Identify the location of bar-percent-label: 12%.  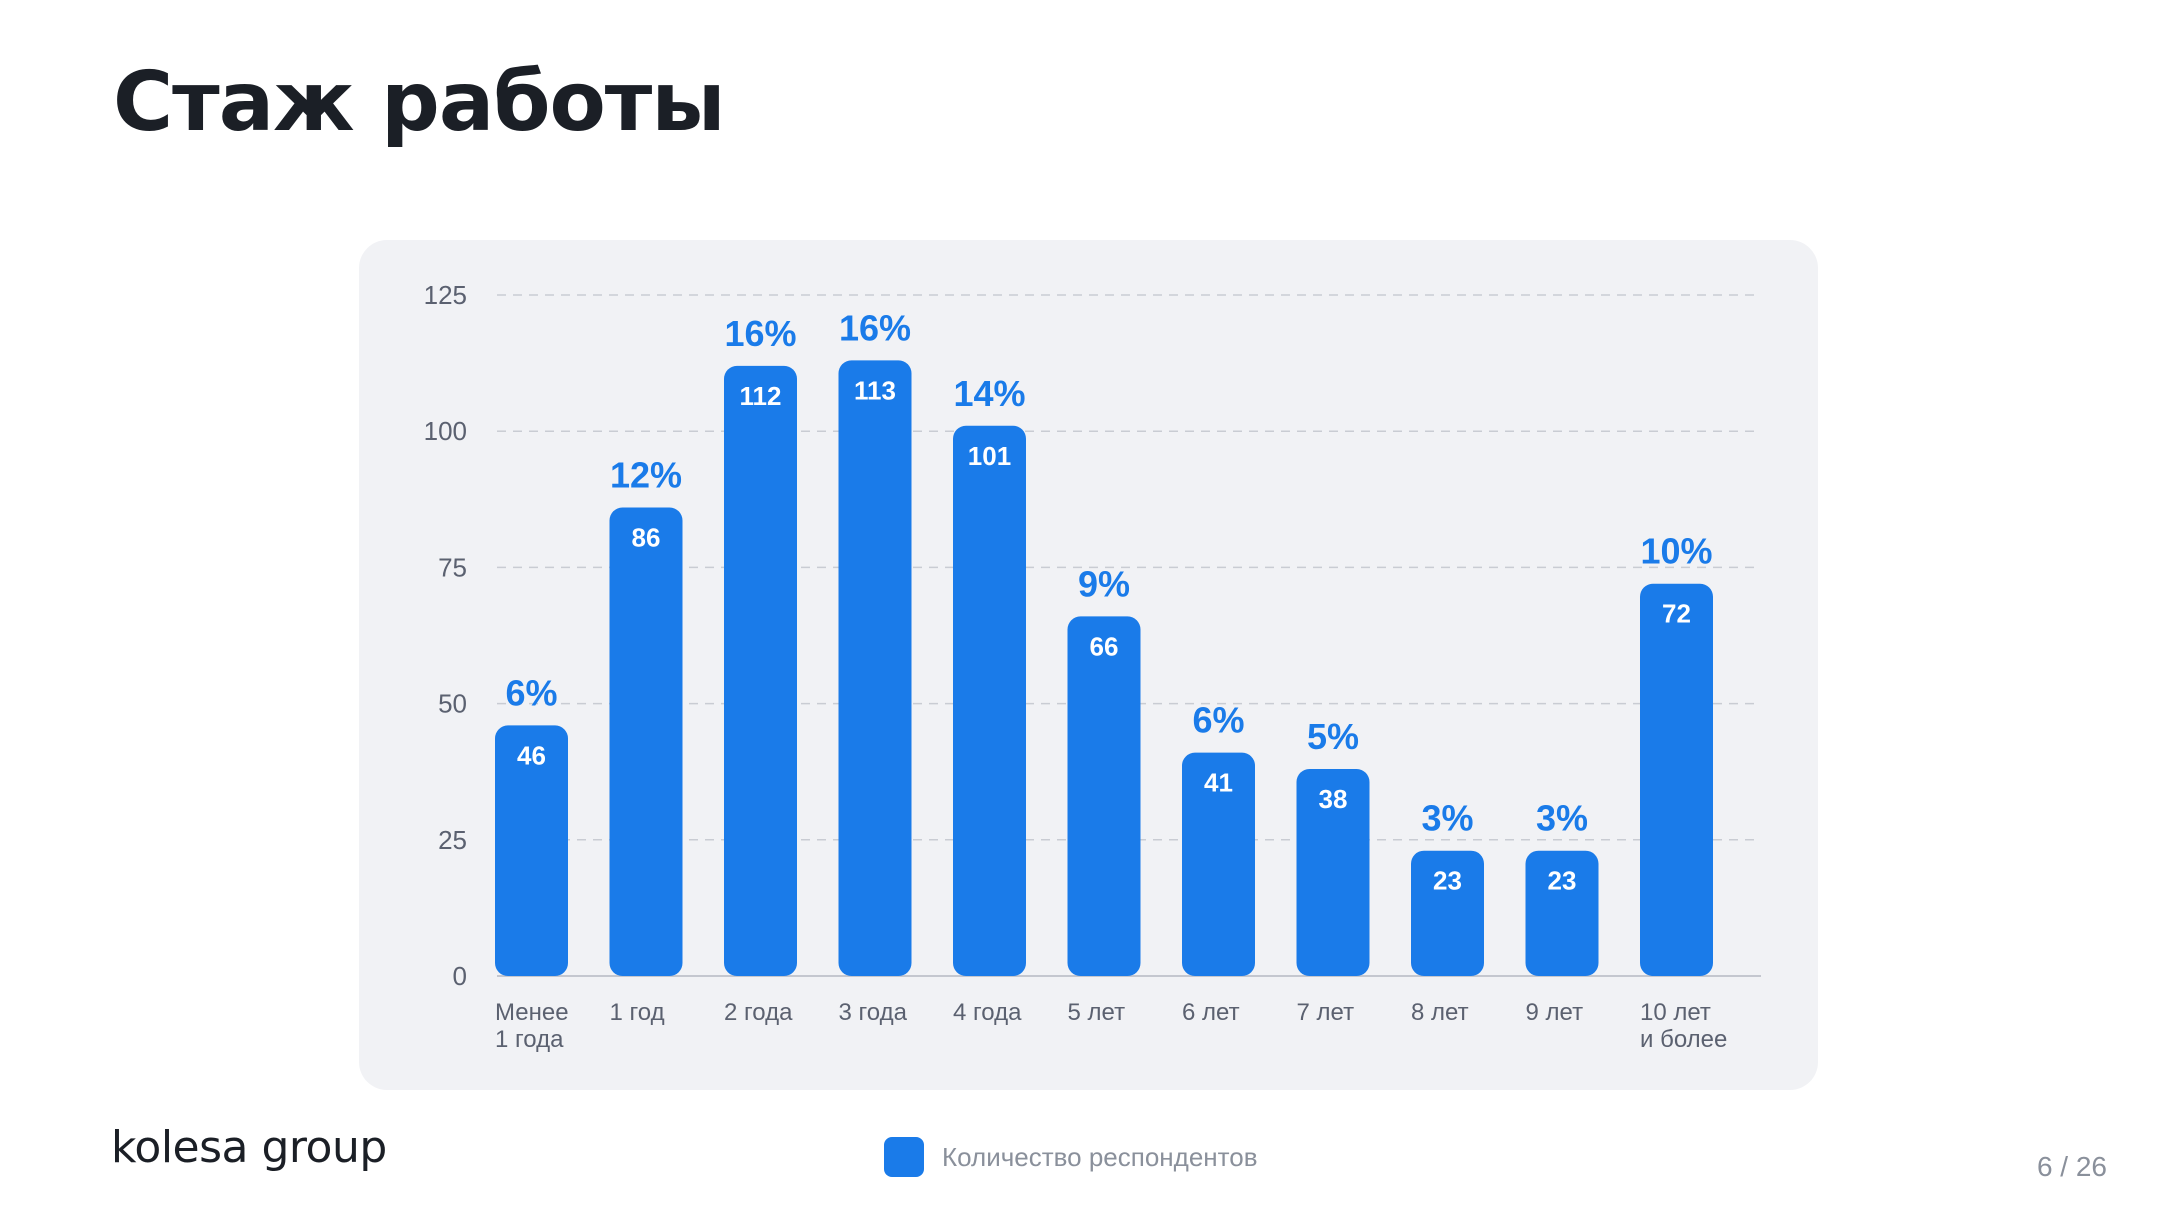
(646, 474).